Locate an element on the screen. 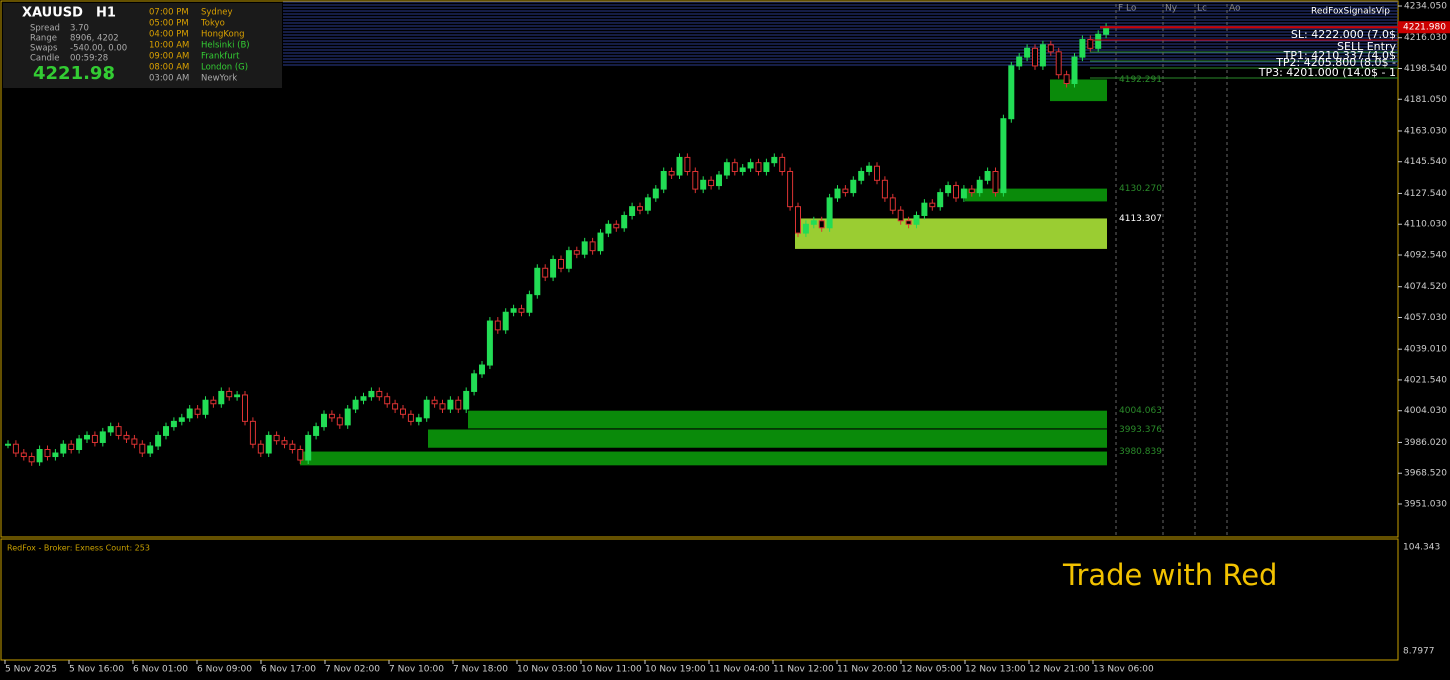  zone-label: 4192.291 is located at coordinates (1140, 80).